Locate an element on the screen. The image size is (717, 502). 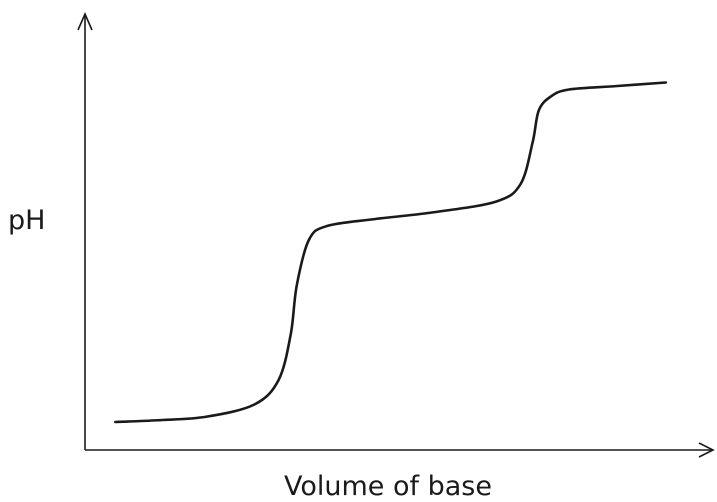
x-axis is located at coordinates (400, 450).